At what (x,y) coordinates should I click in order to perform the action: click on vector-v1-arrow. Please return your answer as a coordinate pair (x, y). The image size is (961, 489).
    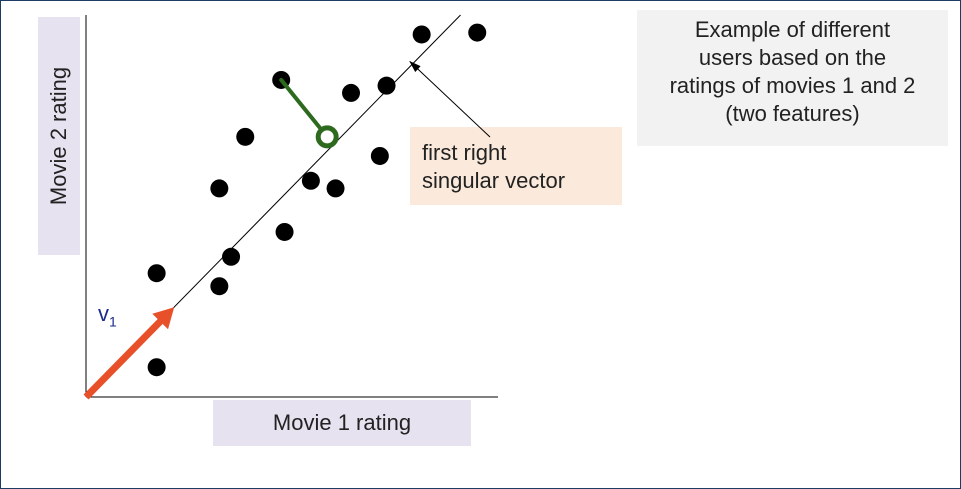
    Looking at the image, I should click on (124, 358).